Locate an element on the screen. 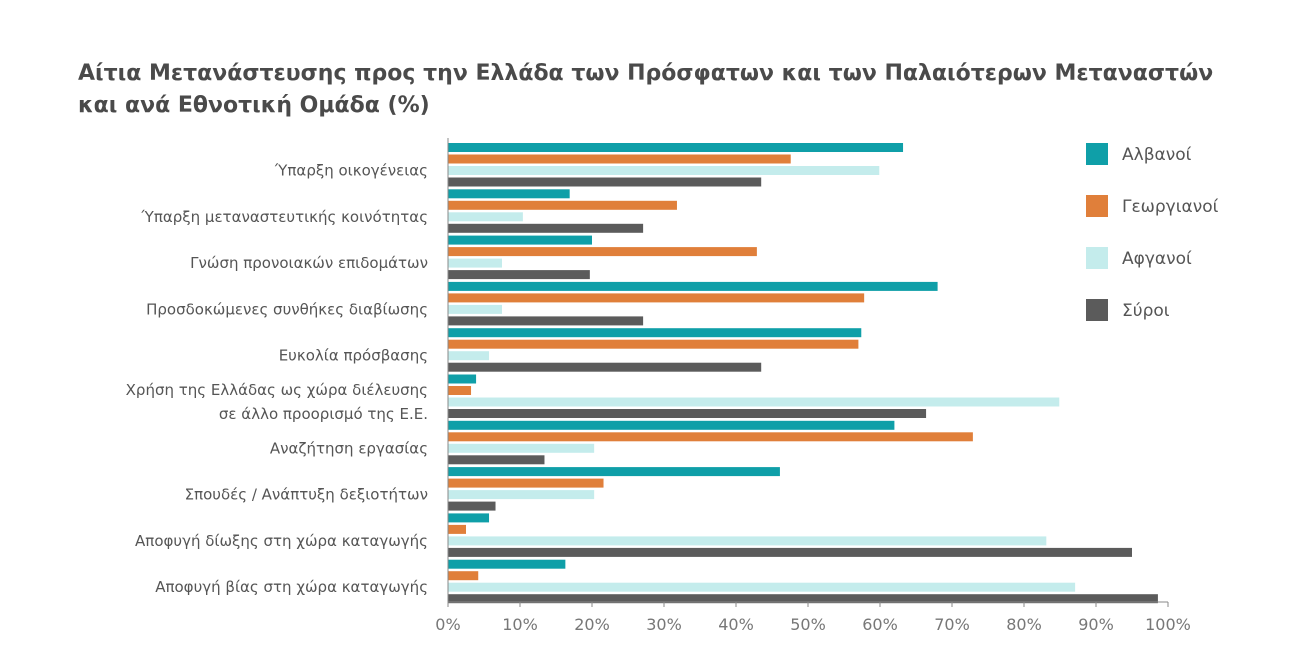 The width and height of the screenshot is (1290, 669). x-tick-label: 40% is located at coordinates (736, 624).